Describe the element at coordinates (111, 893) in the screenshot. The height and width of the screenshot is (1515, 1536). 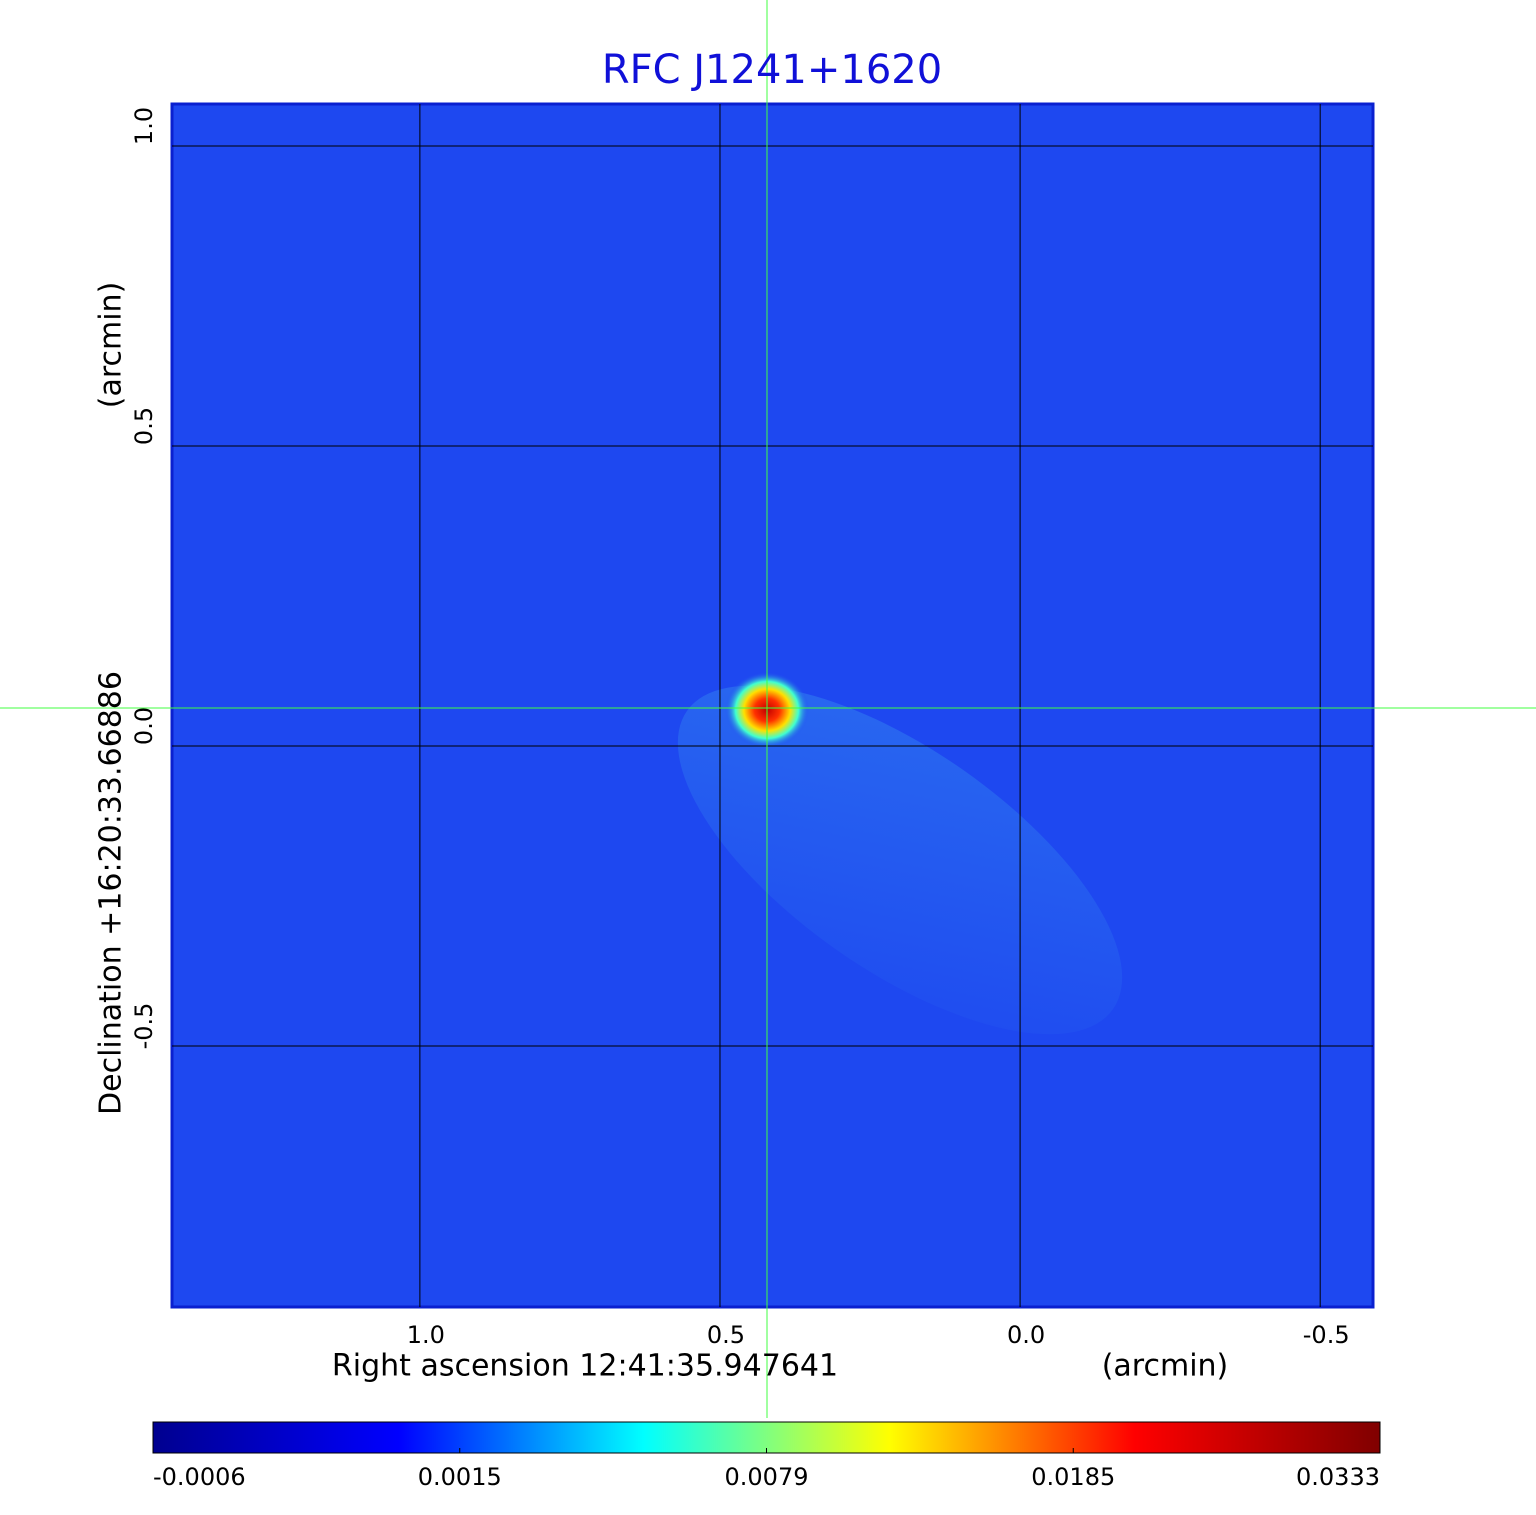
I see `y-axis-label: Declination +16:20:33.66886` at that location.